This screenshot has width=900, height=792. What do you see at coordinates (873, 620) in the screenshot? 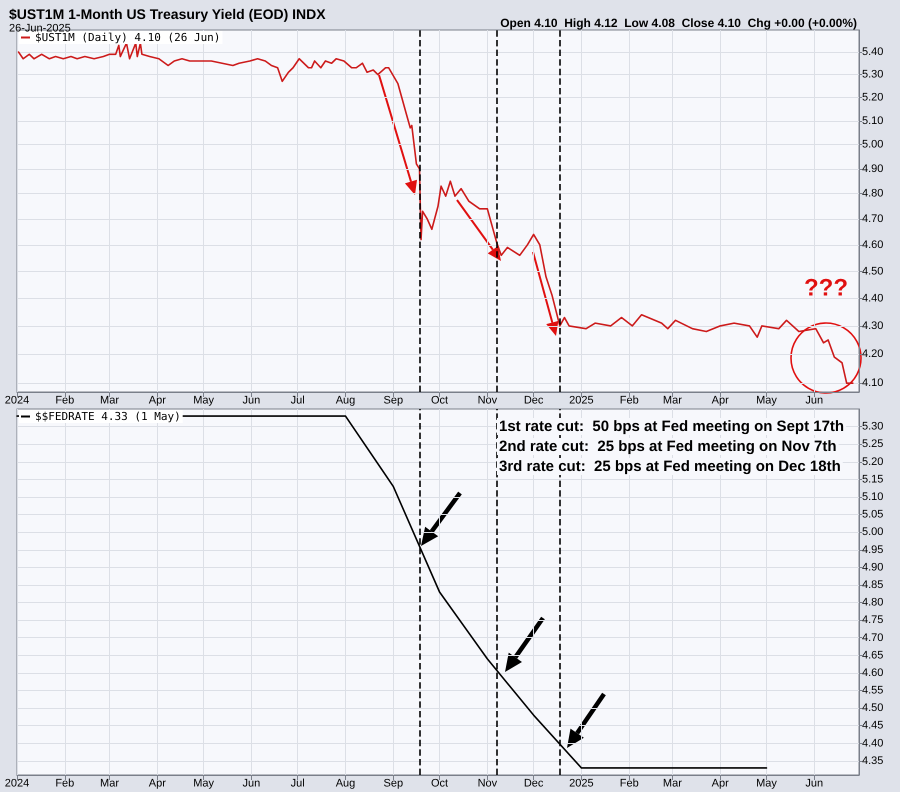
I see `y-tick-label: 4.75` at bounding box center [873, 620].